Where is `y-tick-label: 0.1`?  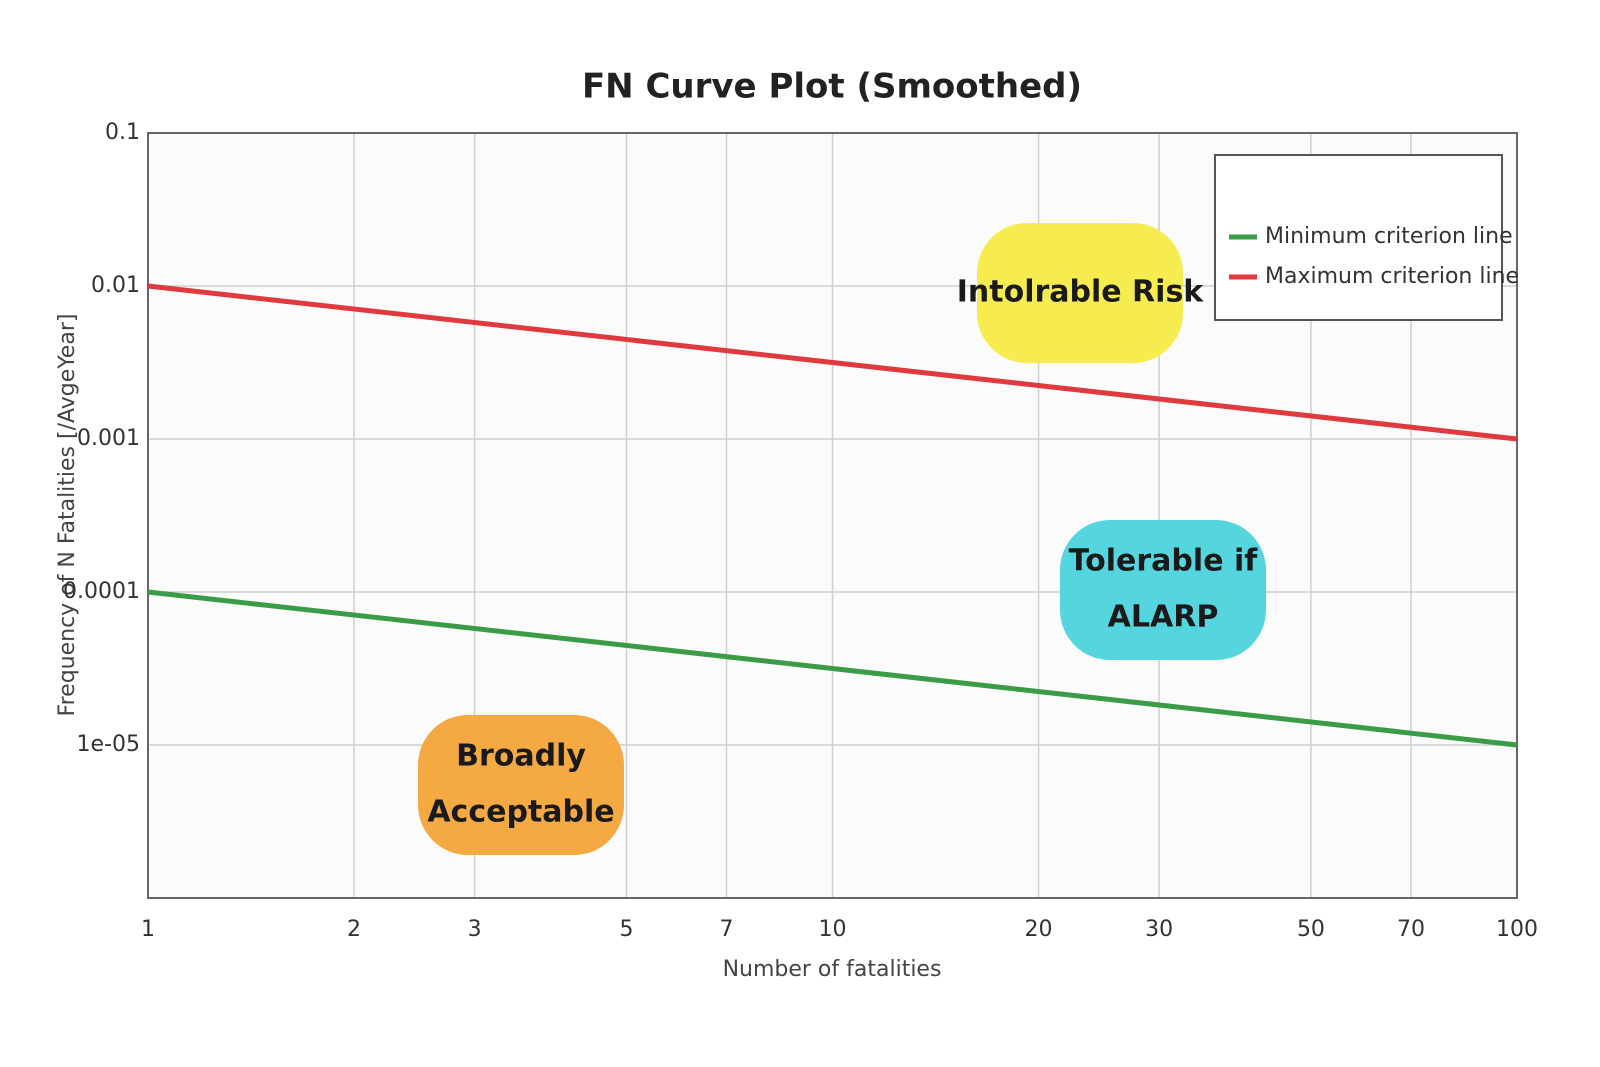 y-tick-label: 0.1 is located at coordinates (122, 132).